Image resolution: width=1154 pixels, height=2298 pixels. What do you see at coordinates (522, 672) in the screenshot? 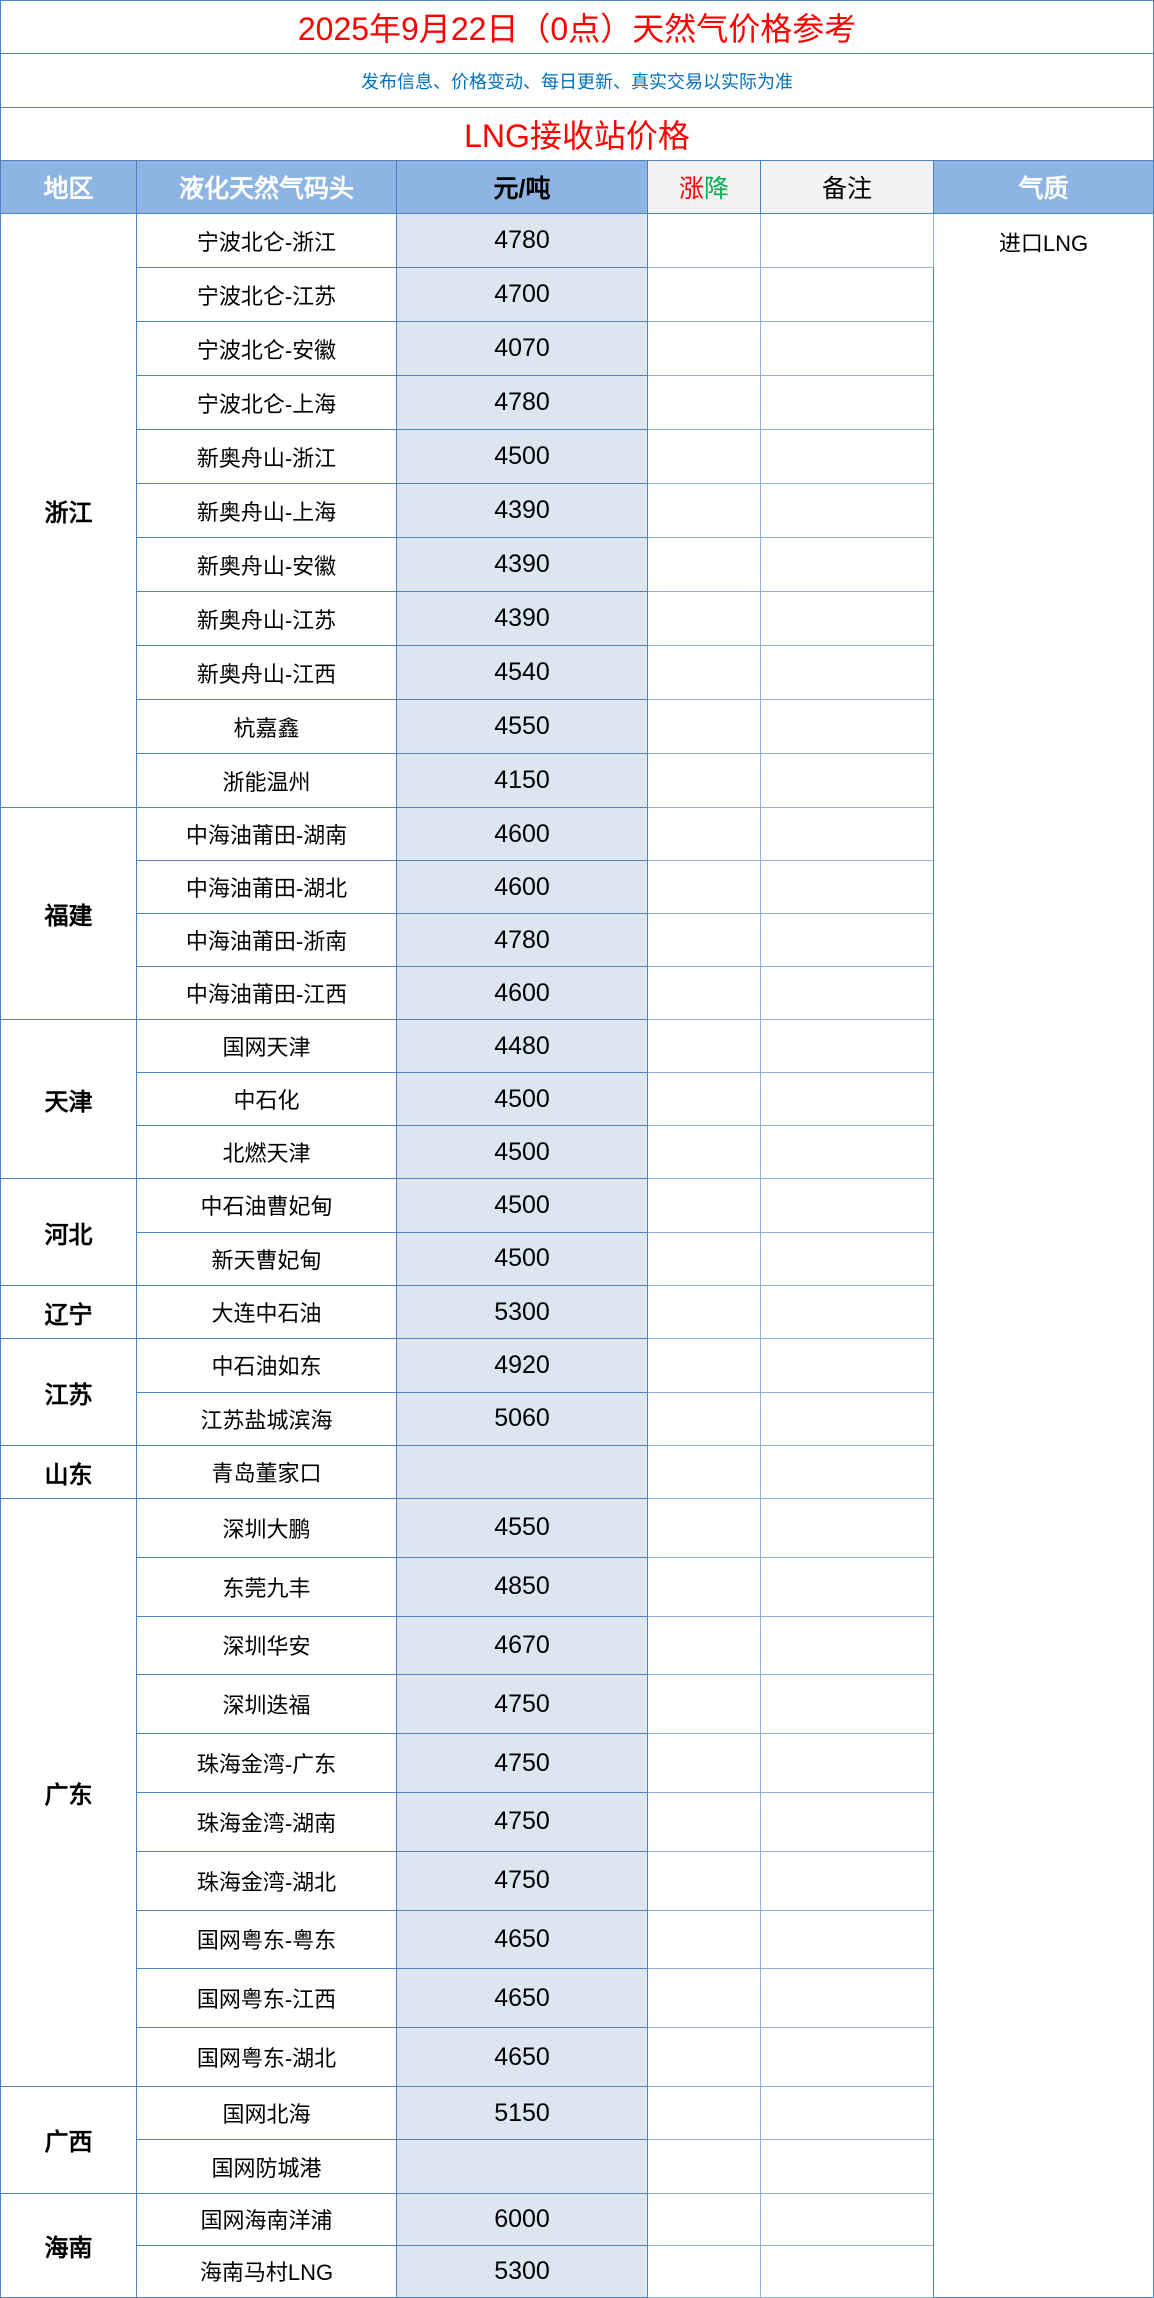
I see `price-cell: 4540` at bounding box center [522, 672].